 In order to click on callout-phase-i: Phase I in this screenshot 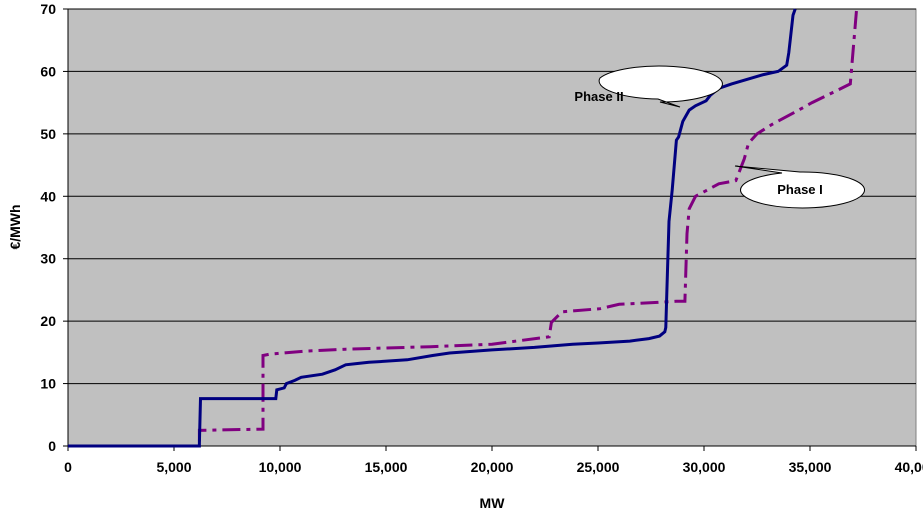, I will do `click(799, 187)`.